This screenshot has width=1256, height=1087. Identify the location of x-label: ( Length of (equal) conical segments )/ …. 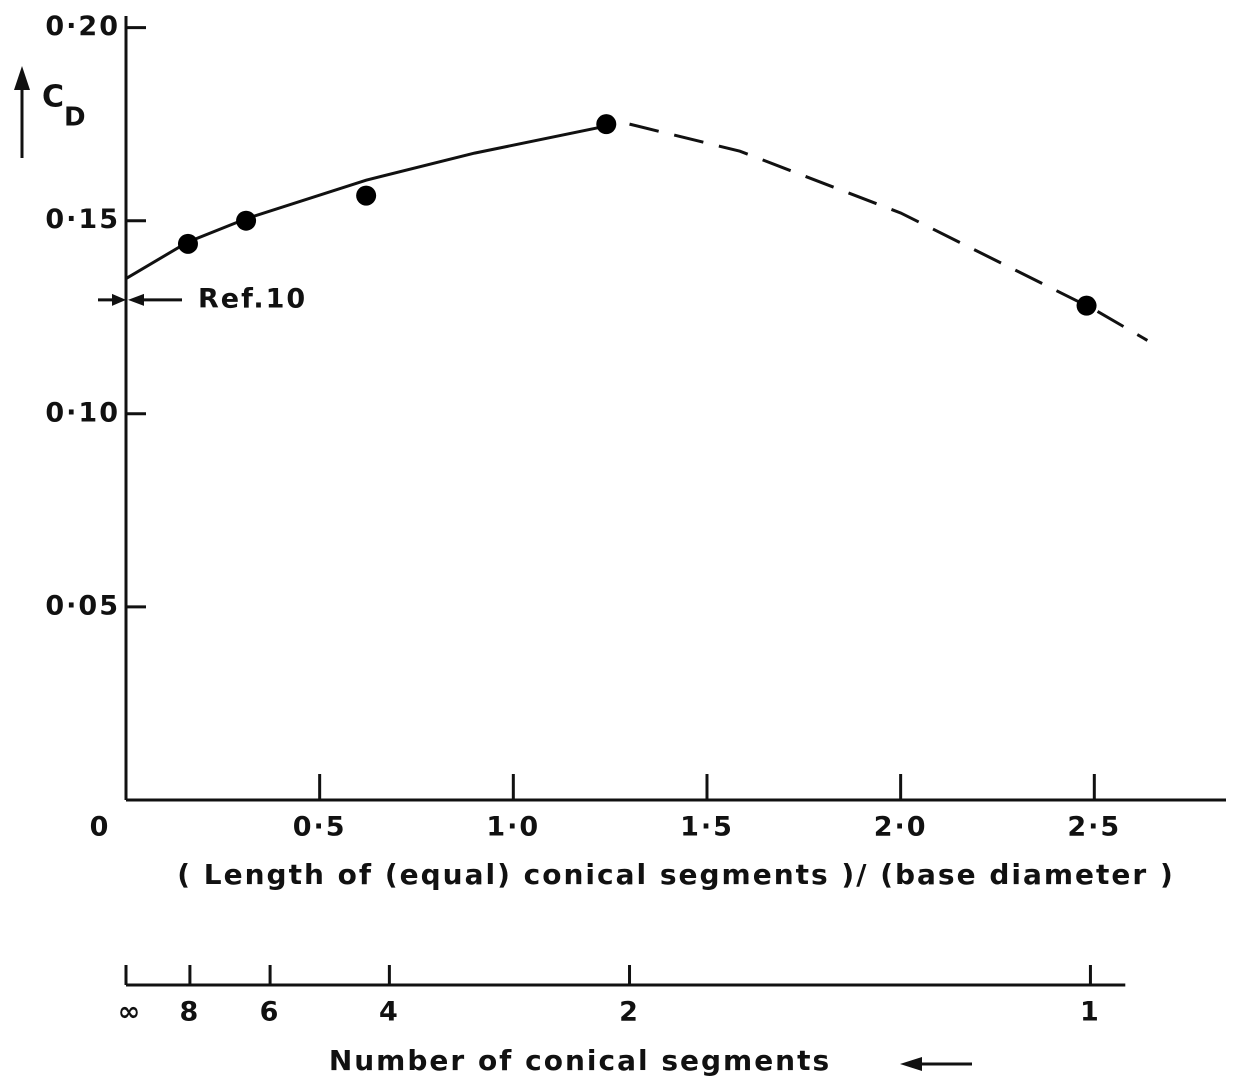
(676, 874).